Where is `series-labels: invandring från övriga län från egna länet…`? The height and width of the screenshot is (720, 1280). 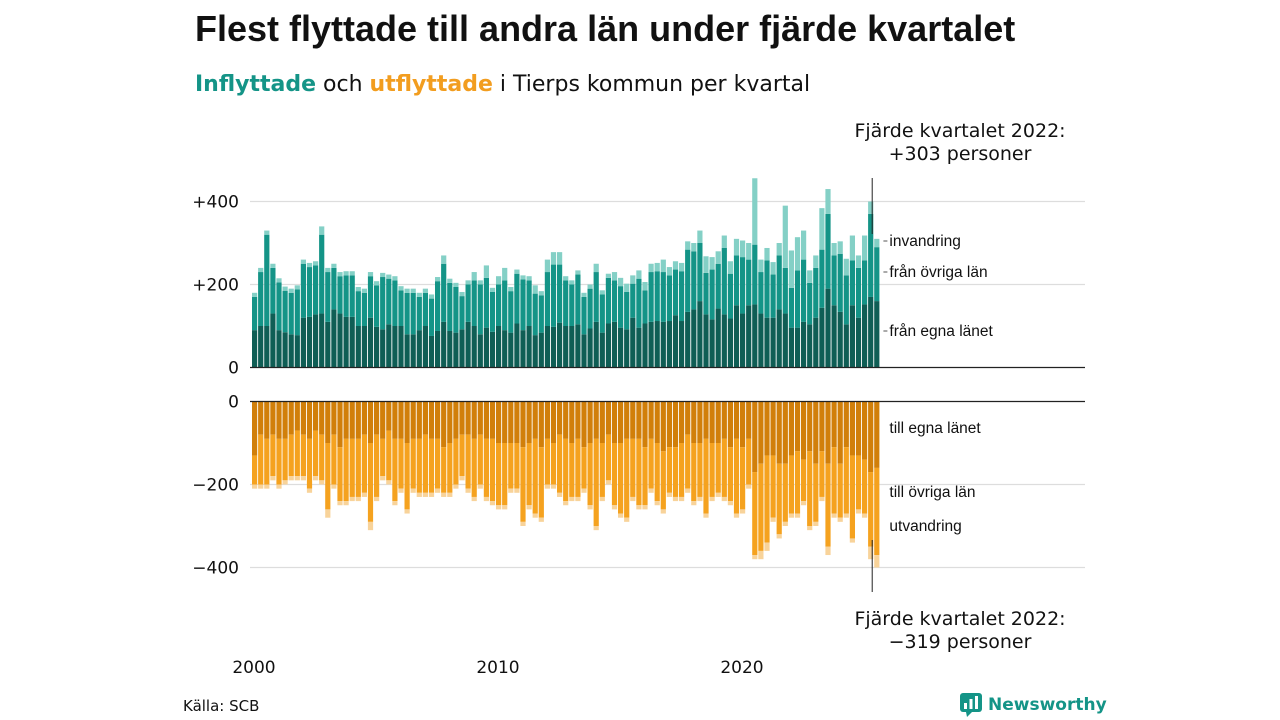 series-labels: invandring från övriga län från egna länet… is located at coordinates (938, 384).